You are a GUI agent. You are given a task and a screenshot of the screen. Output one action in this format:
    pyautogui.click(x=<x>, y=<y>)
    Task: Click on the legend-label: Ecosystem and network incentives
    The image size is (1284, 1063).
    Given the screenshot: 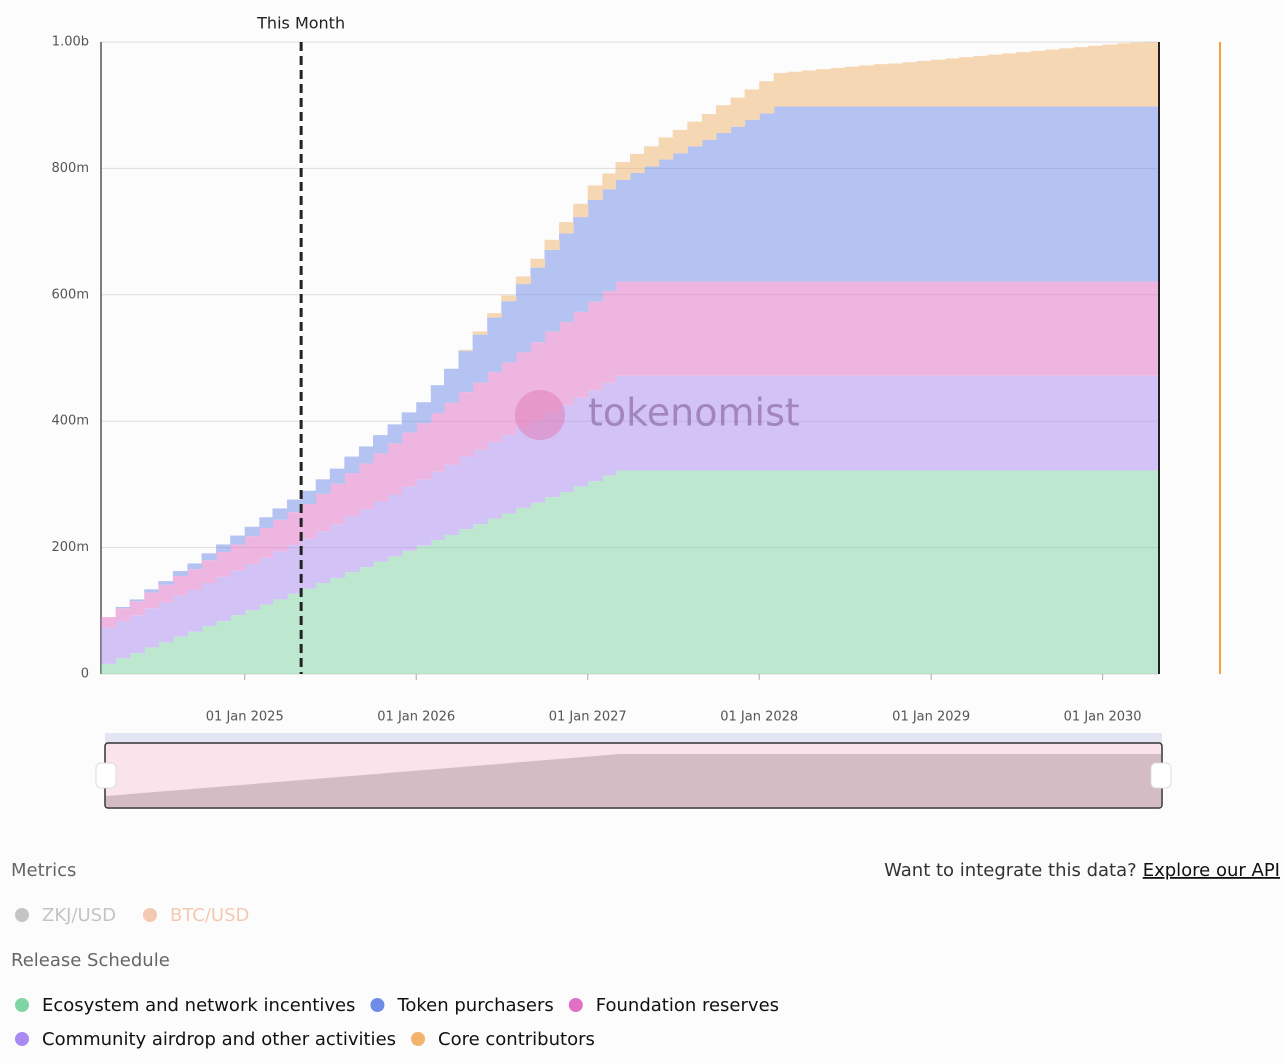 What is the action you would take?
    pyautogui.click(x=198, y=1005)
    